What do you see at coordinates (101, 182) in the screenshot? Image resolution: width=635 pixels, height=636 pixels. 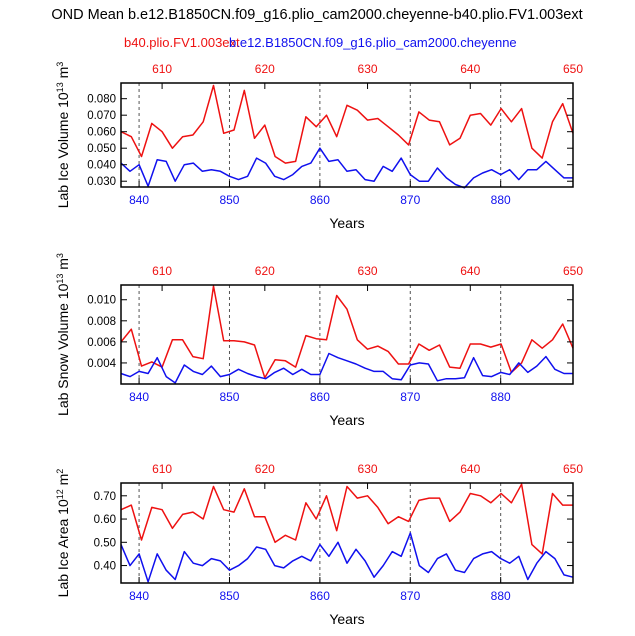 I see `y-tick-label: 0.030` at bounding box center [101, 182].